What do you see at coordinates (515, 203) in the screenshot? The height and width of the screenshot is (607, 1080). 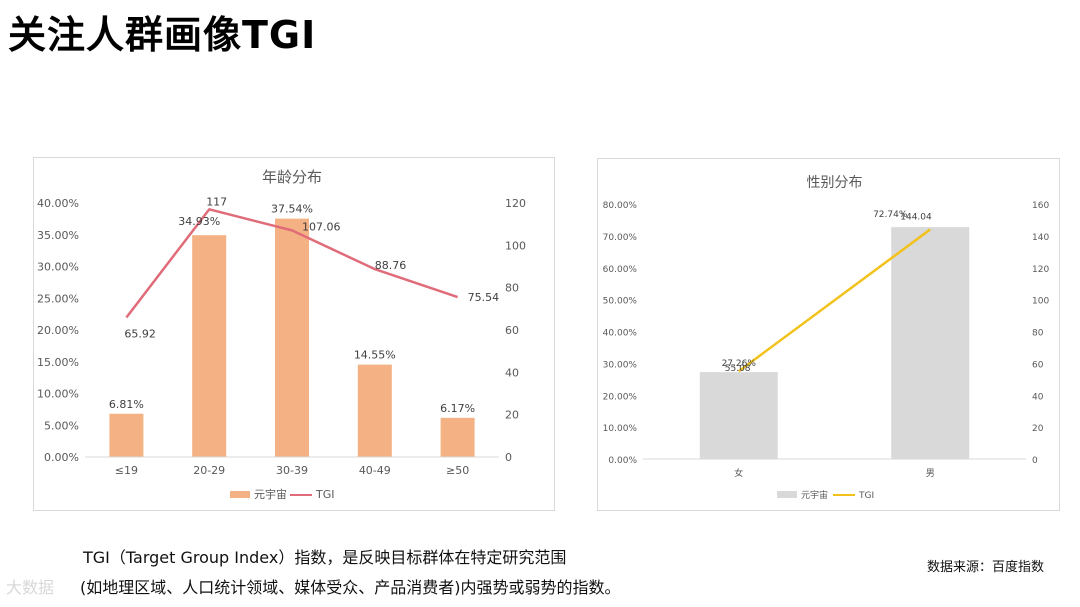 I see `age-y-right-tick: 120` at bounding box center [515, 203].